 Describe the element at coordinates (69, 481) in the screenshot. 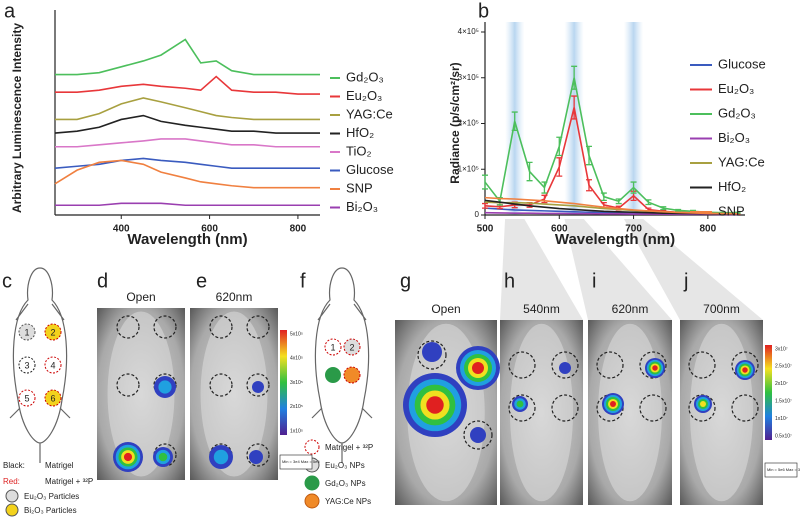

I see `legend-label: Matrigel + ³²P` at that location.